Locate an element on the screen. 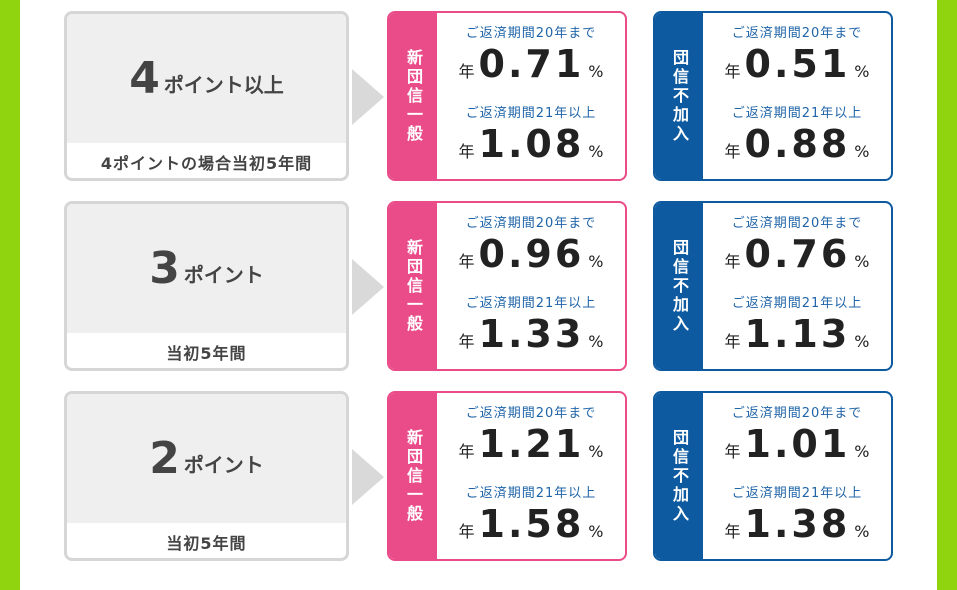  rate-value: 1.58 is located at coordinates (531, 524).